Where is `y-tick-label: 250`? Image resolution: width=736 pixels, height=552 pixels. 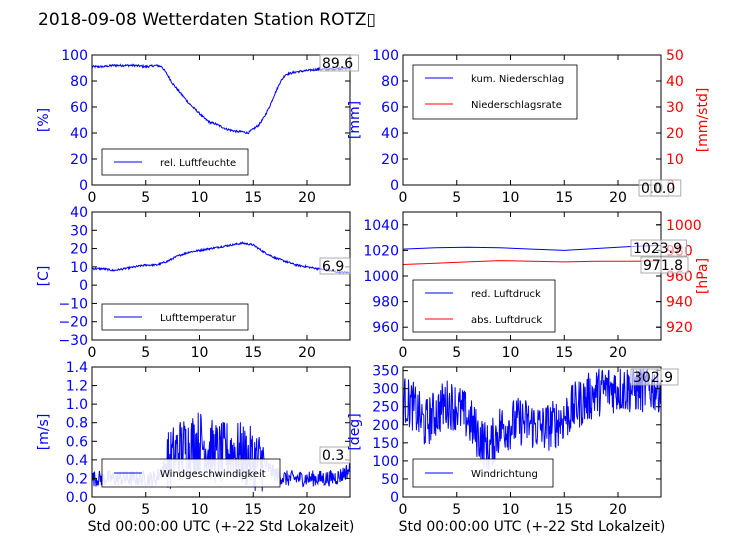 y-tick-label: 250 is located at coordinates (385, 408).